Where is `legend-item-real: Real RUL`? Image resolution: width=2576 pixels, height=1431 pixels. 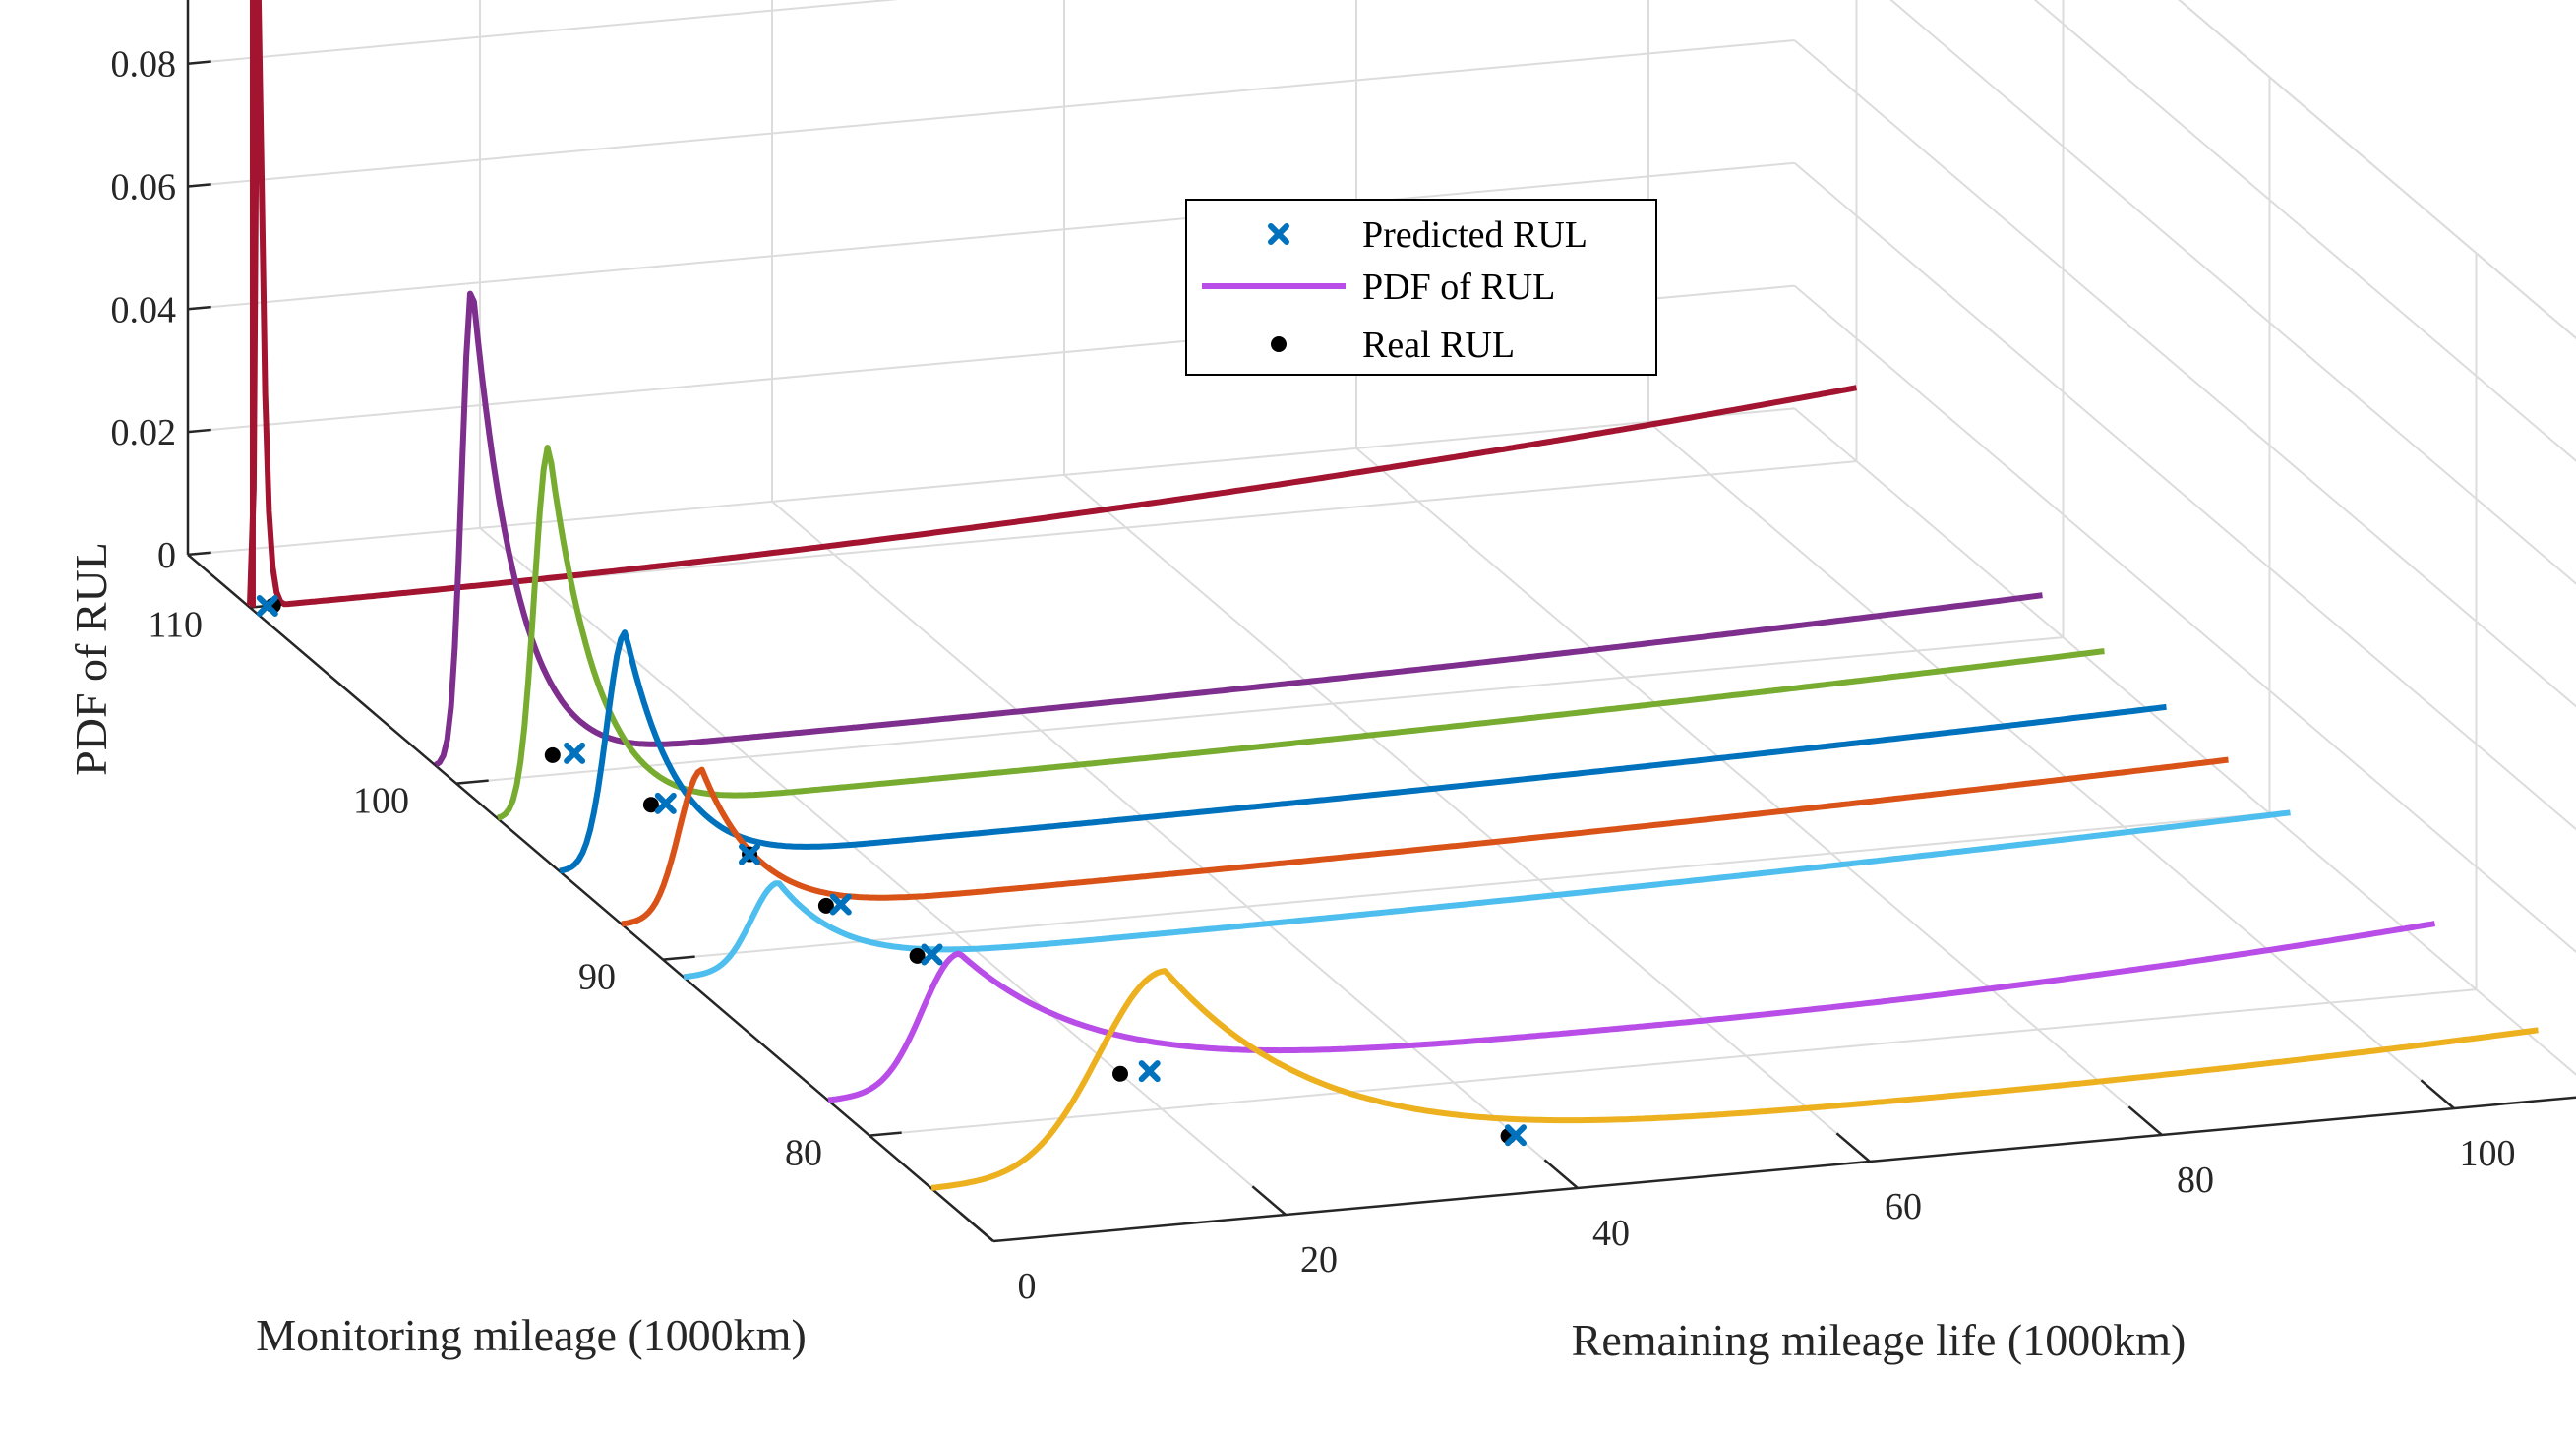 legend-item-real: Real RUL is located at coordinates (1393, 346).